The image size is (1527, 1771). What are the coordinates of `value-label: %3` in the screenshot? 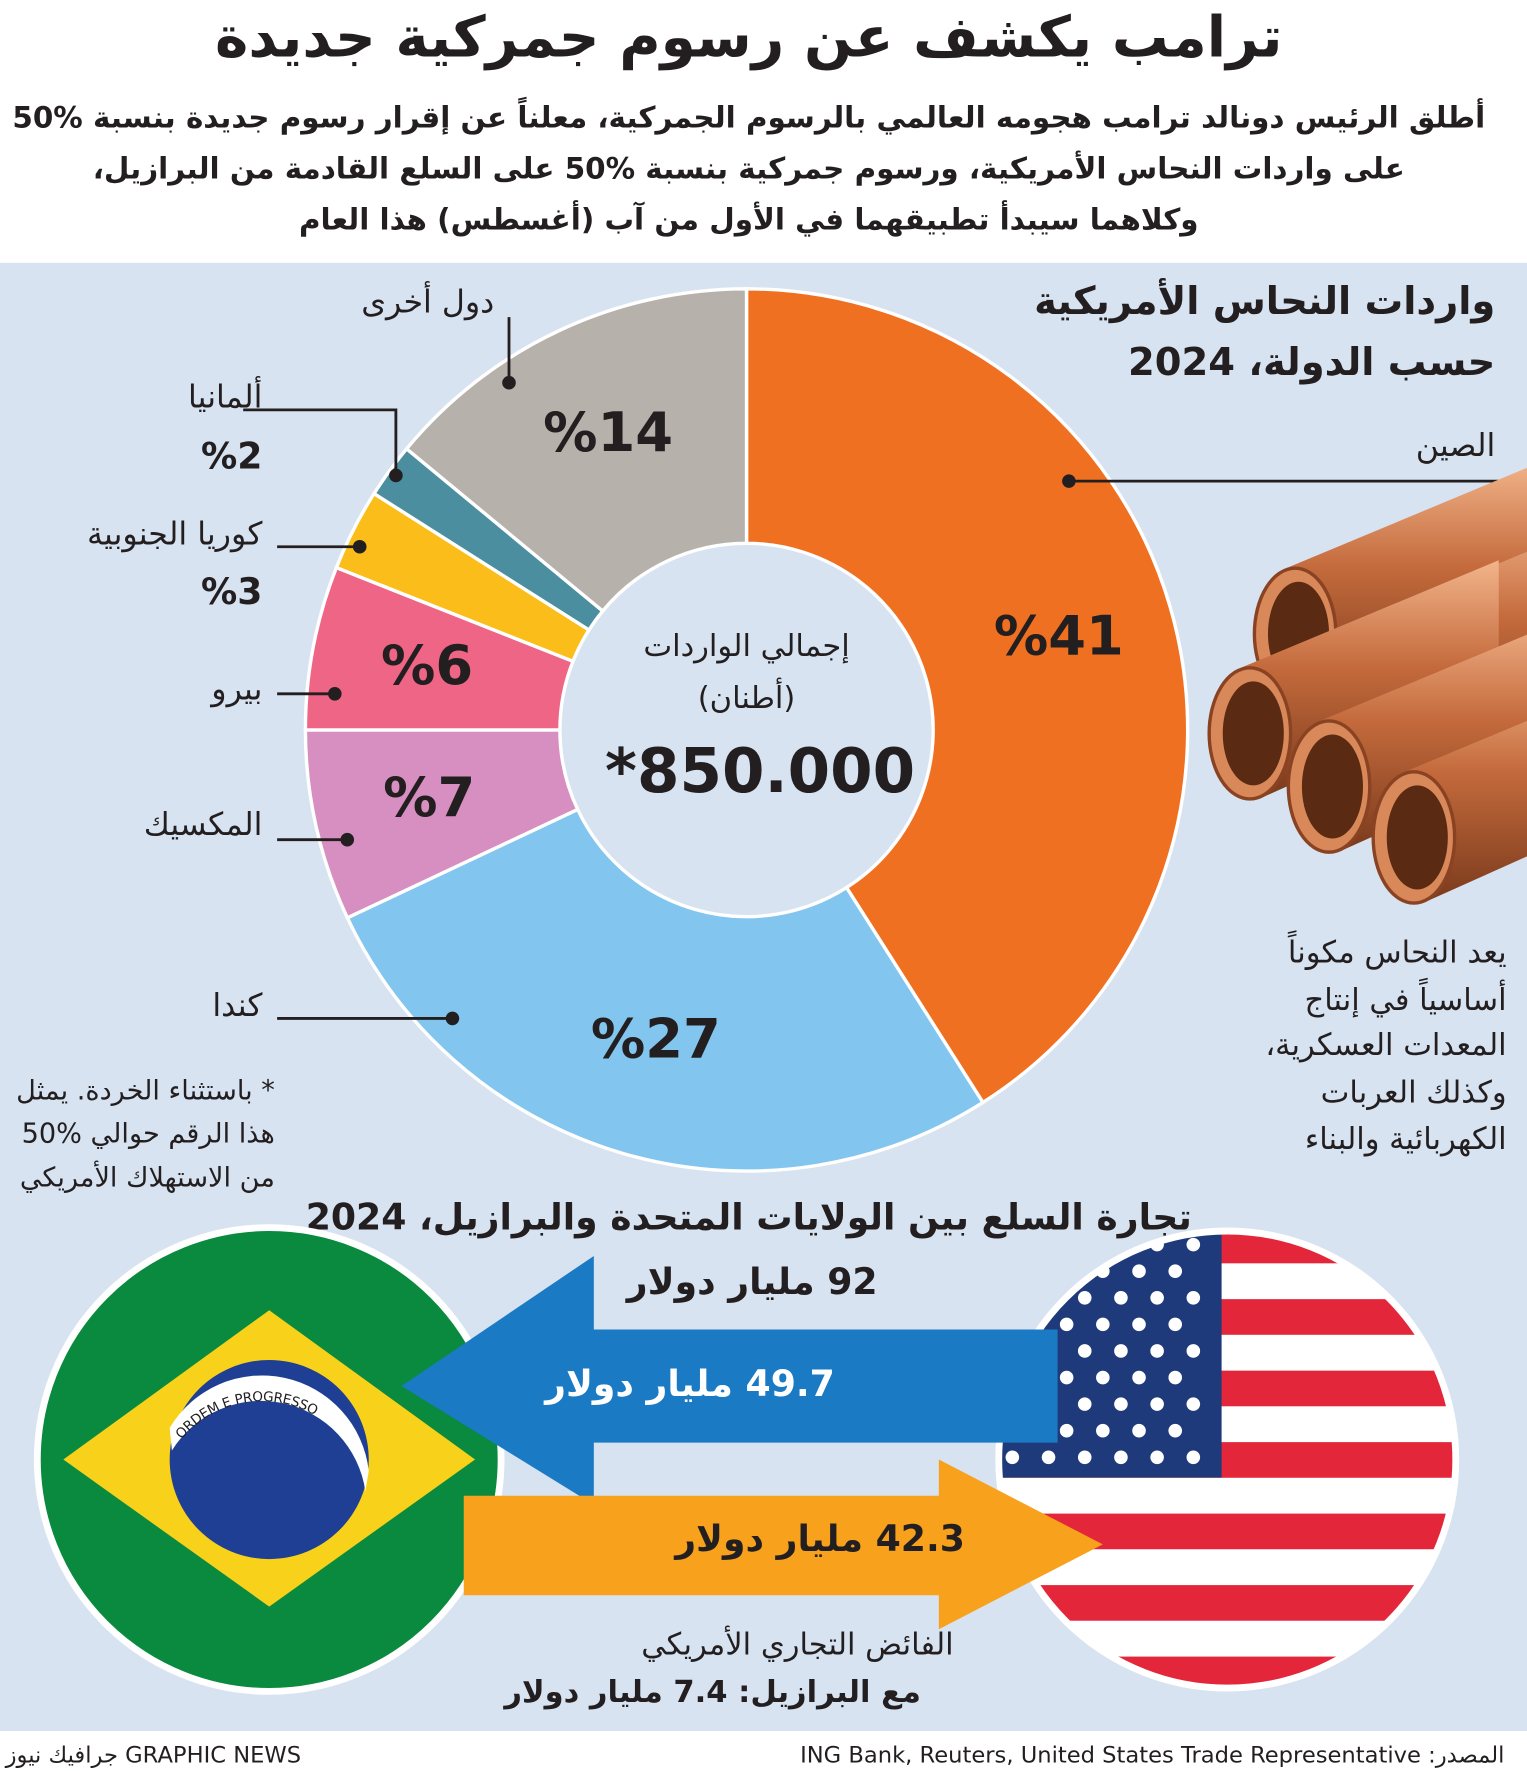 It's located at (231, 591).